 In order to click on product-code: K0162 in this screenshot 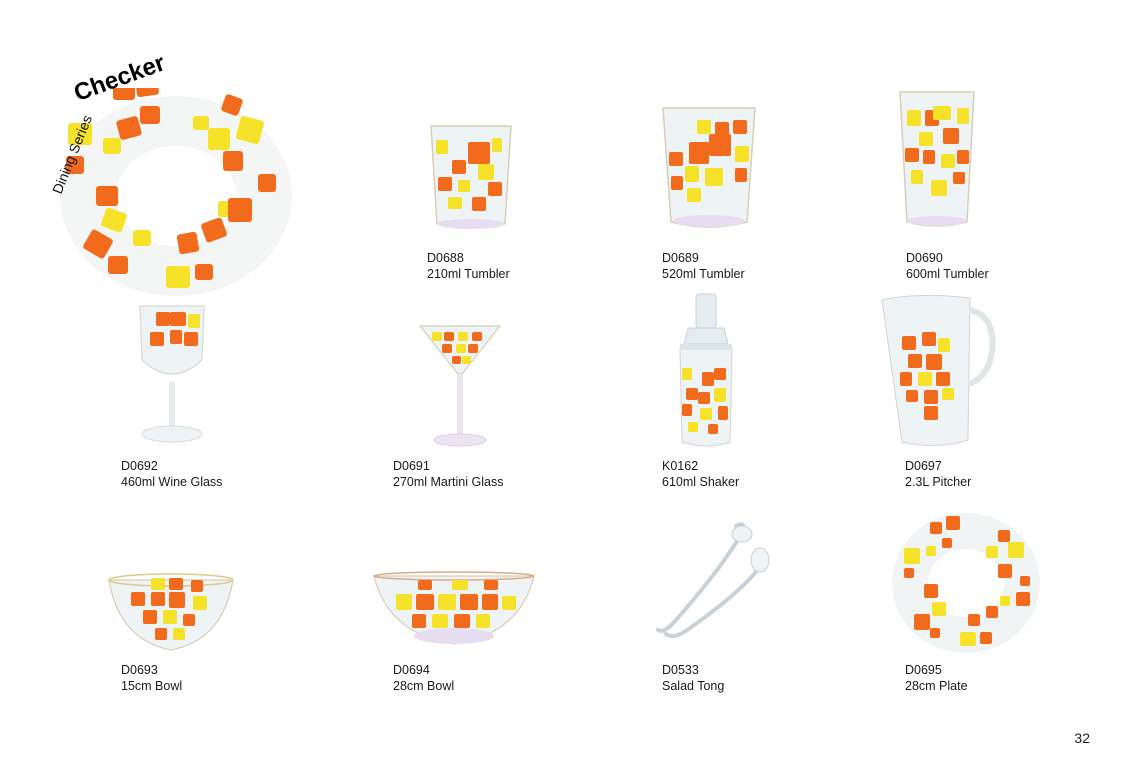, I will do `click(680, 466)`.